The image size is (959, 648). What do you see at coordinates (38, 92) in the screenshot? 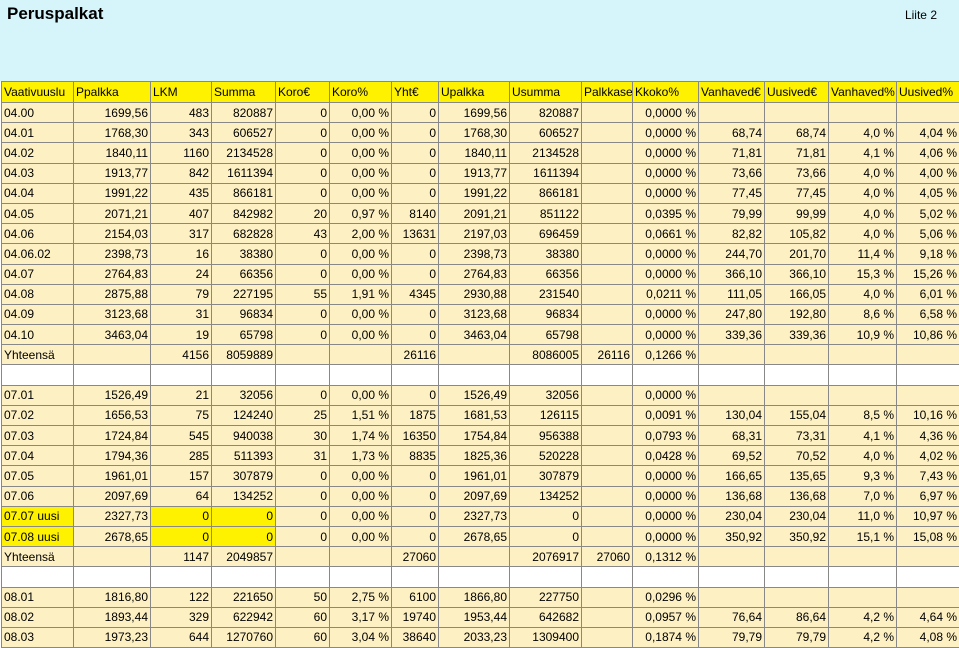
I see `column-header: Vaativuuslu` at bounding box center [38, 92].